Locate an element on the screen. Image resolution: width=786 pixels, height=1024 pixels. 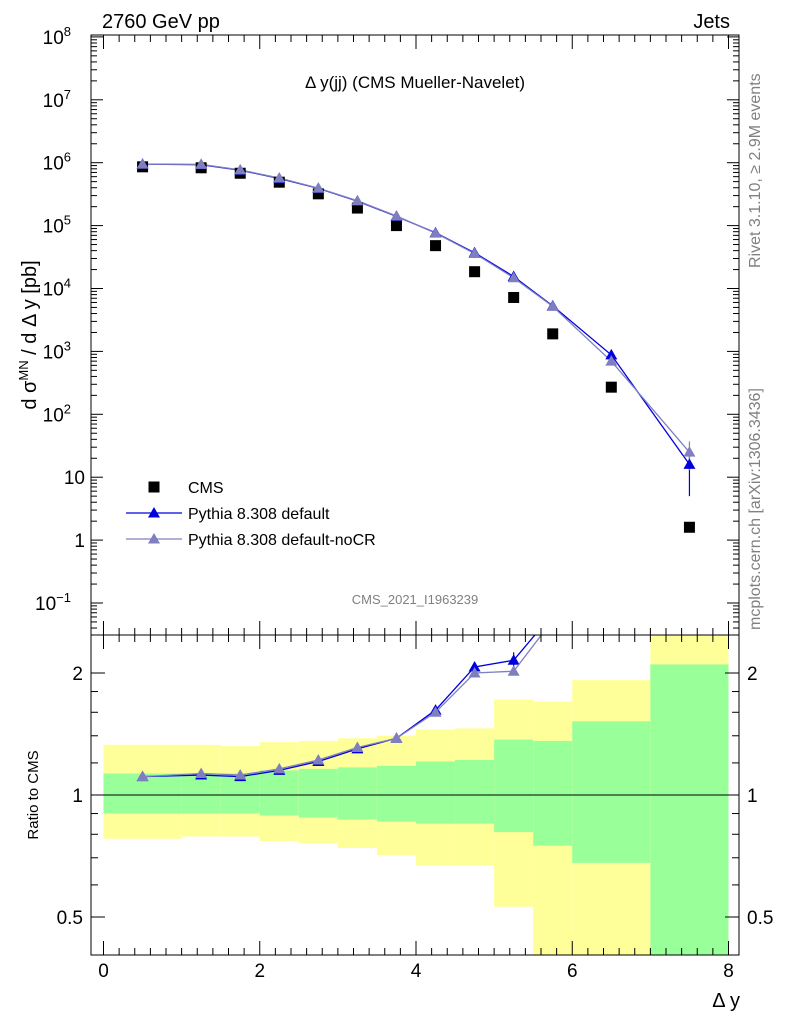
y-tick-label: 10⁵ is located at coordinates (57, 225).